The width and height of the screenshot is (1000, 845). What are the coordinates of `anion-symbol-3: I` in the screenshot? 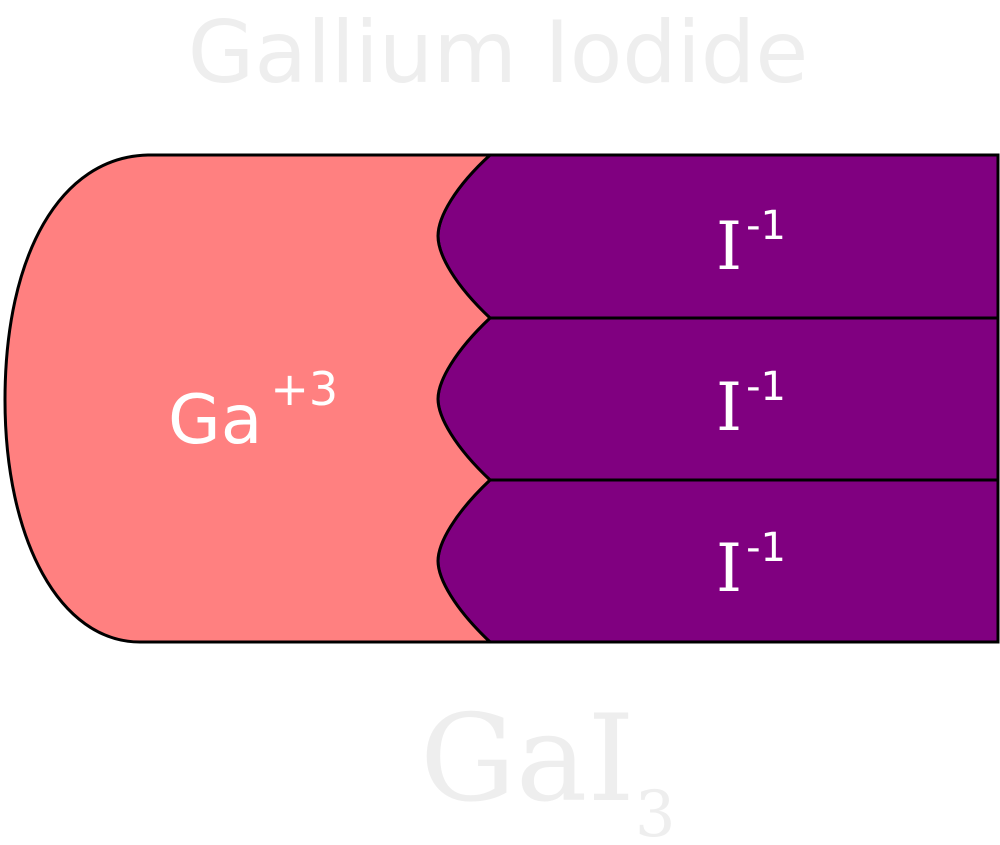 It's located at (729, 568).